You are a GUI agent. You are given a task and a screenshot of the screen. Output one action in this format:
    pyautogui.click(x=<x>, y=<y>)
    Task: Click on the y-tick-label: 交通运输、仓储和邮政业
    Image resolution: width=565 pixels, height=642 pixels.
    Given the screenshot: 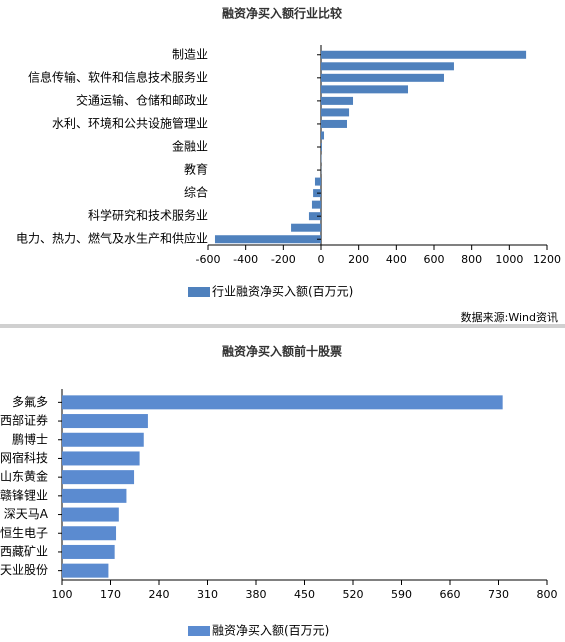 What is the action you would take?
    pyautogui.click(x=142, y=99)
    